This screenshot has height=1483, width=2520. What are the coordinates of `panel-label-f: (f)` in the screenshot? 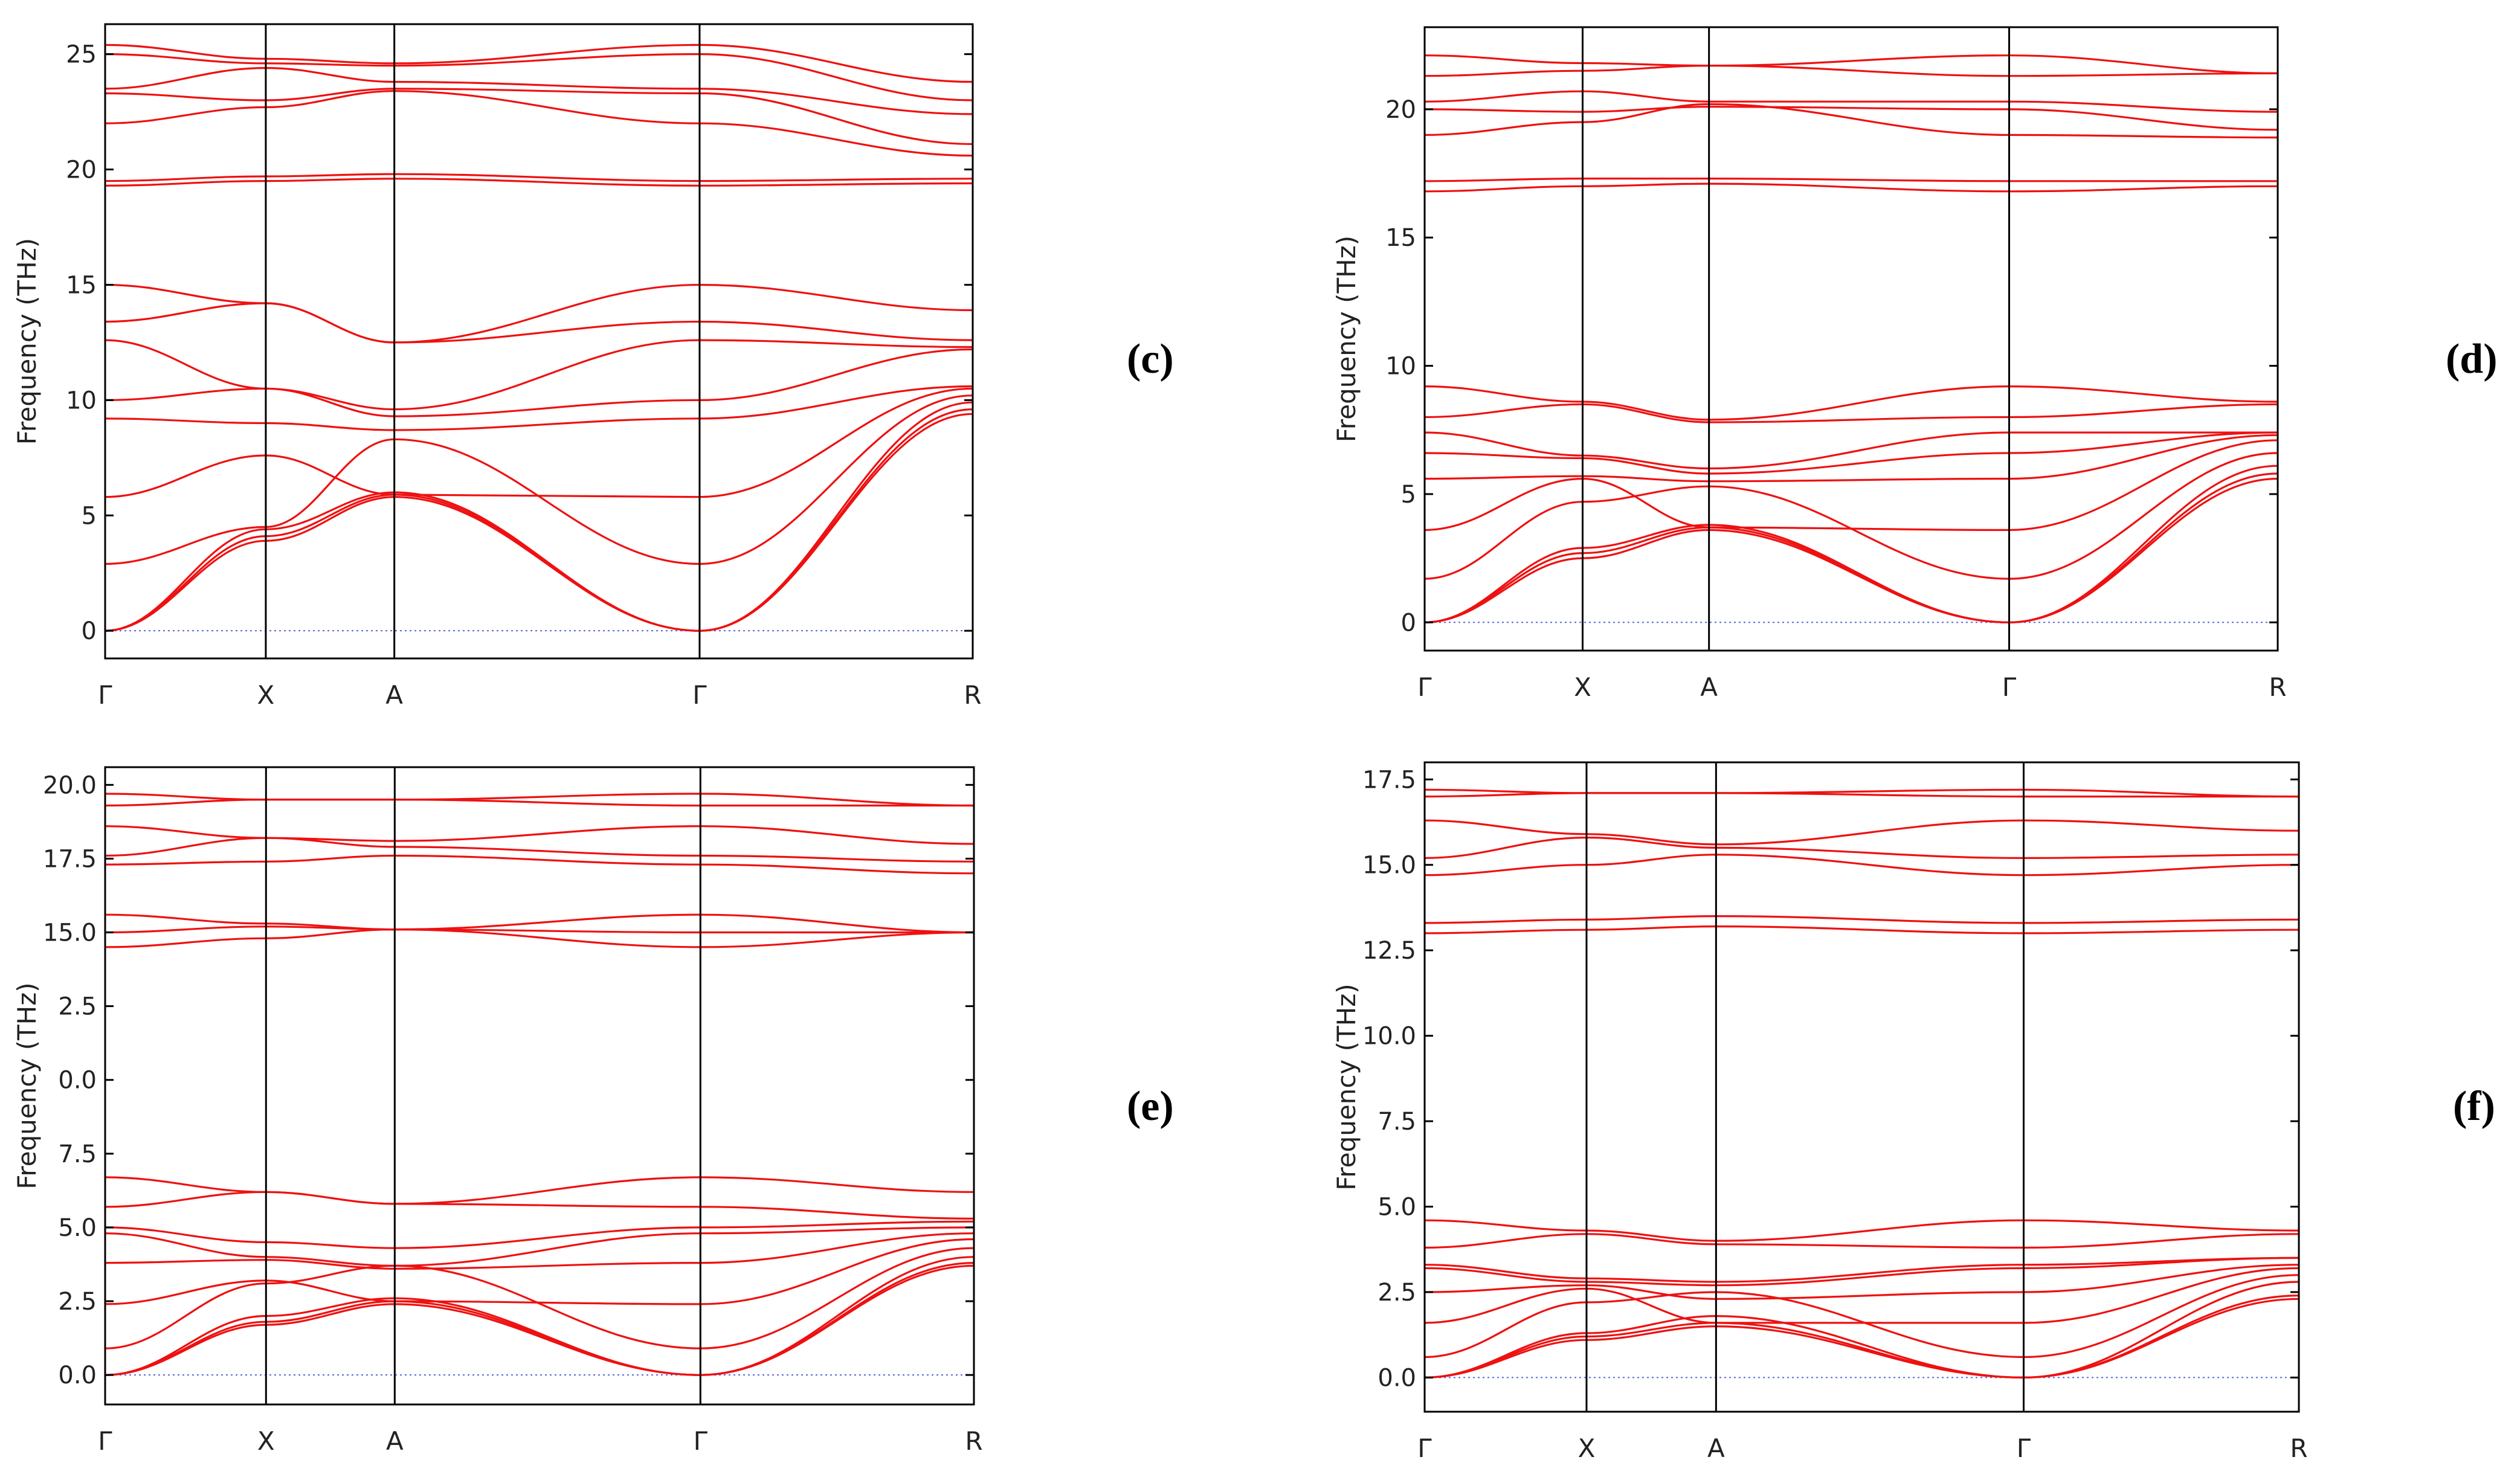 It's located at (2474, 1106).